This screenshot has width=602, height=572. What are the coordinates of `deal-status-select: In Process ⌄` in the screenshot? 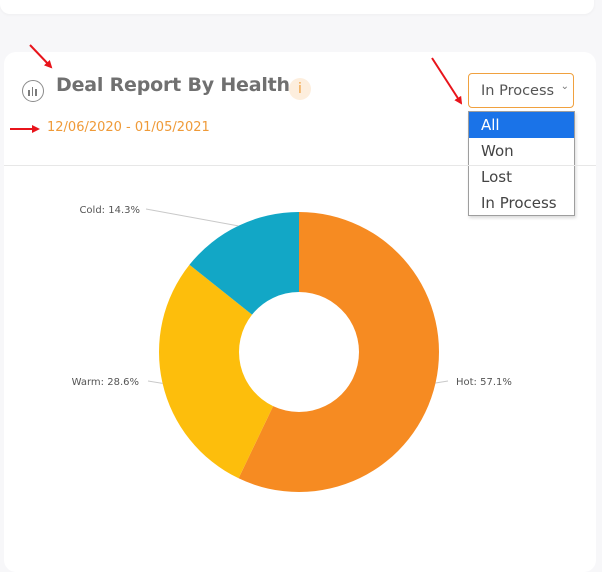 It's located at (521, 90).